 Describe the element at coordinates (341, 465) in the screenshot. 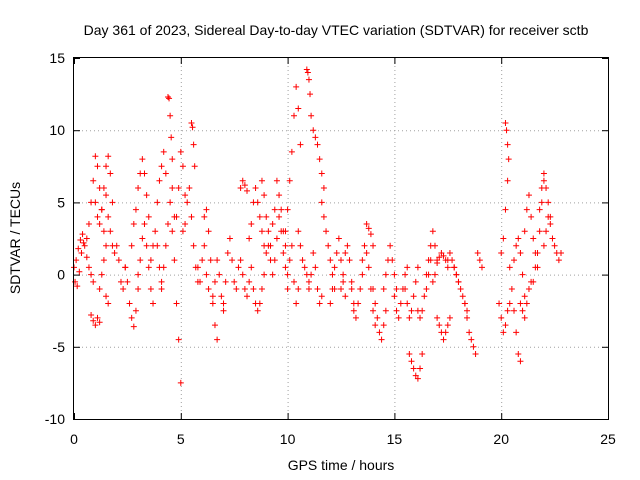

I see `x-axis-label: GPS time / hours` at that location.